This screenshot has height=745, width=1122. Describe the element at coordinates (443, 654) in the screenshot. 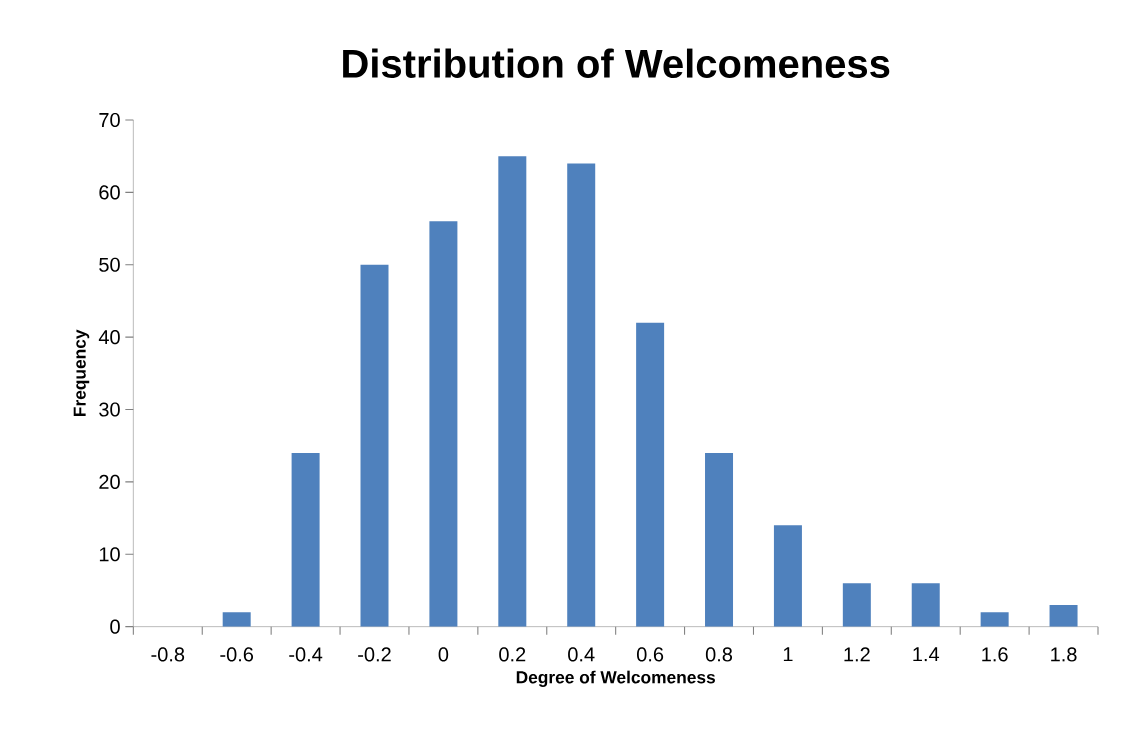

I see `x-tick-label: 0` at that location.